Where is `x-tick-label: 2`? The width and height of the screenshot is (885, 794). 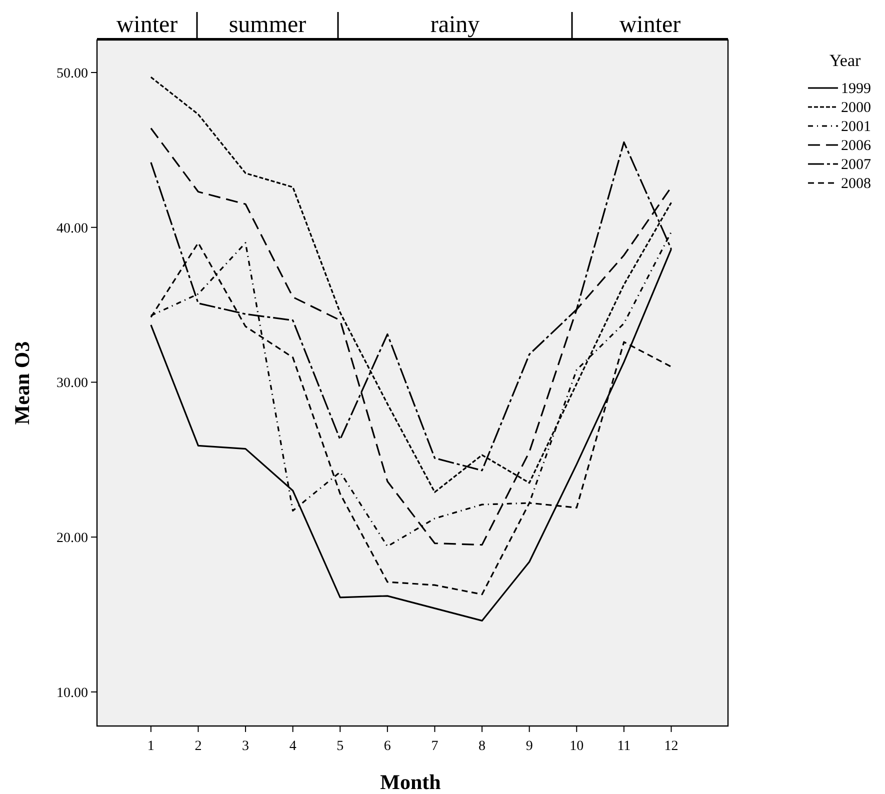
x-tick-label: 2 is located at coordinates (198, 746).